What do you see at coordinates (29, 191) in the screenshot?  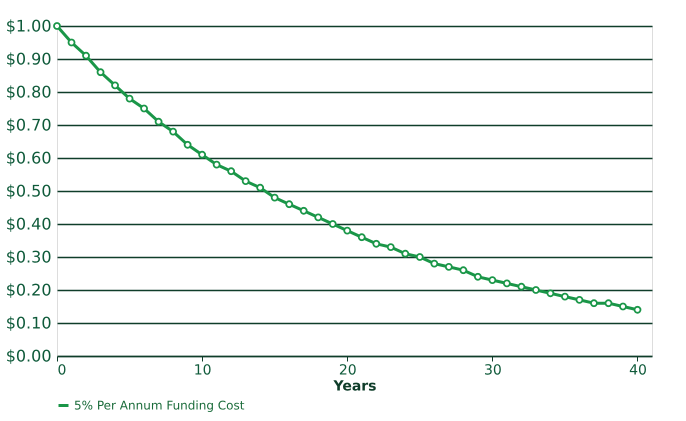 I see `y-tick-label: $0.50` at bounding box center [29, 191].